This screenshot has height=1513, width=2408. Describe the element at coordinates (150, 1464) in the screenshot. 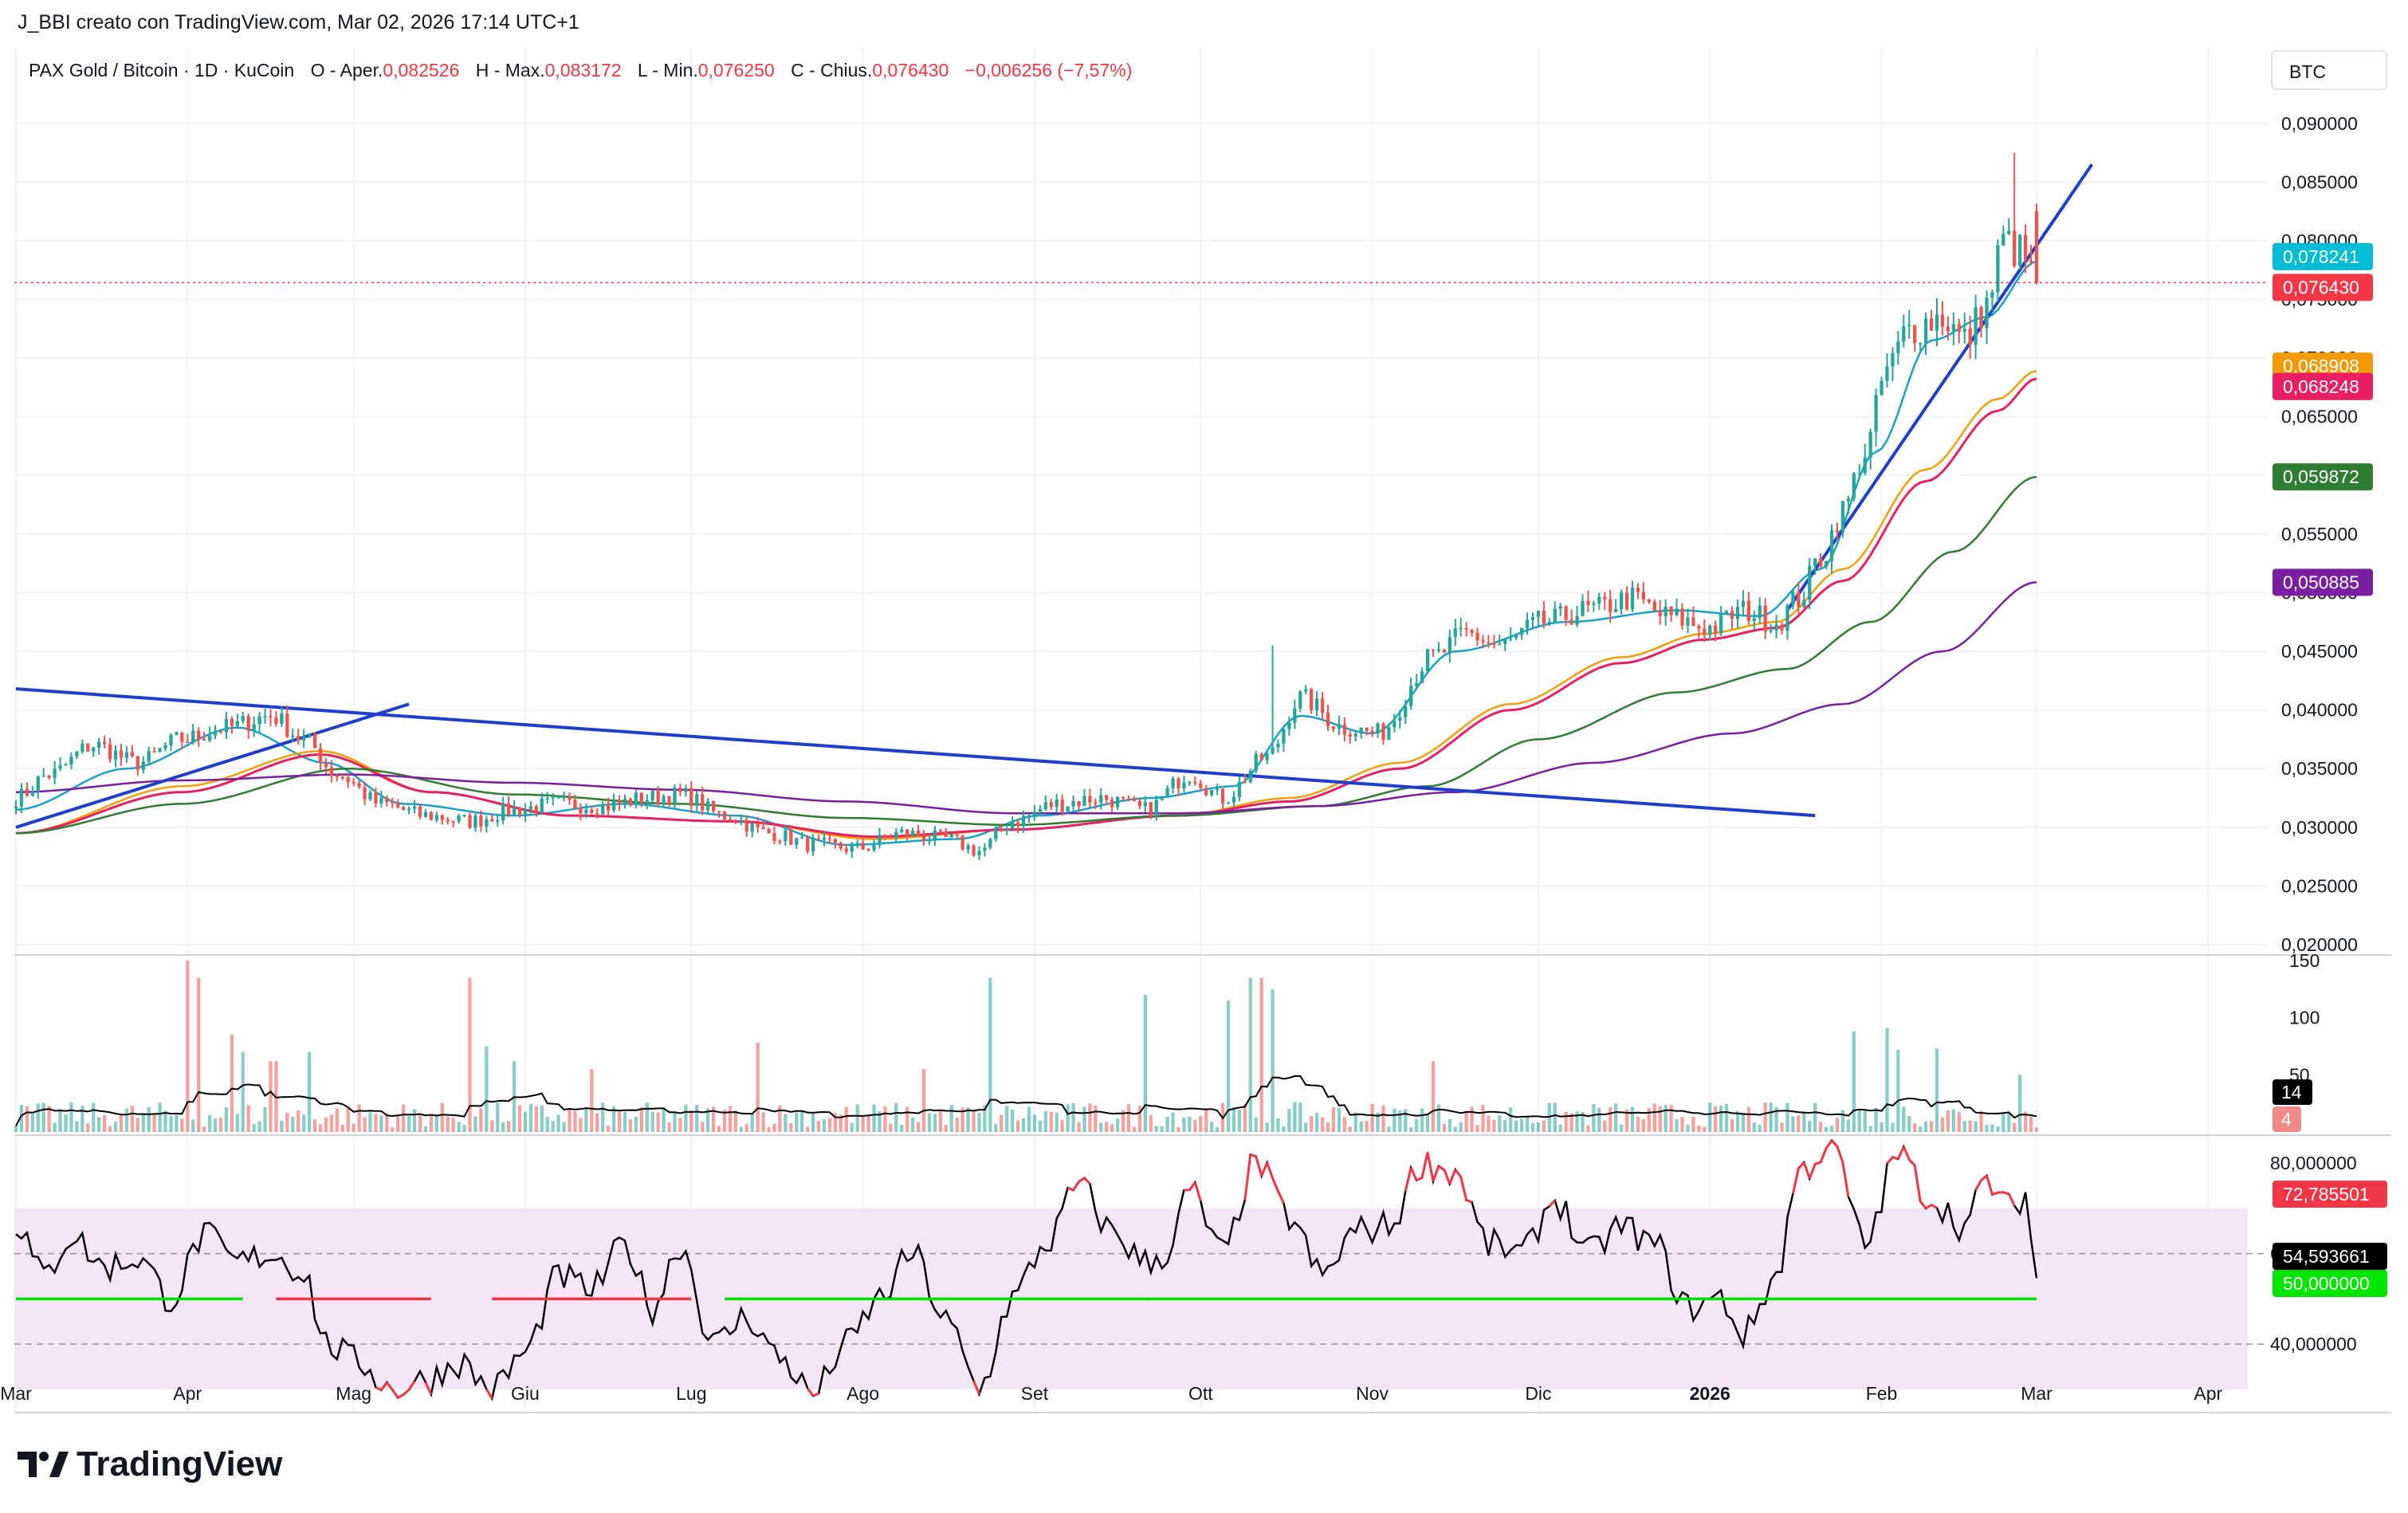

I see `tradingview-logo: TradingView` at that location.